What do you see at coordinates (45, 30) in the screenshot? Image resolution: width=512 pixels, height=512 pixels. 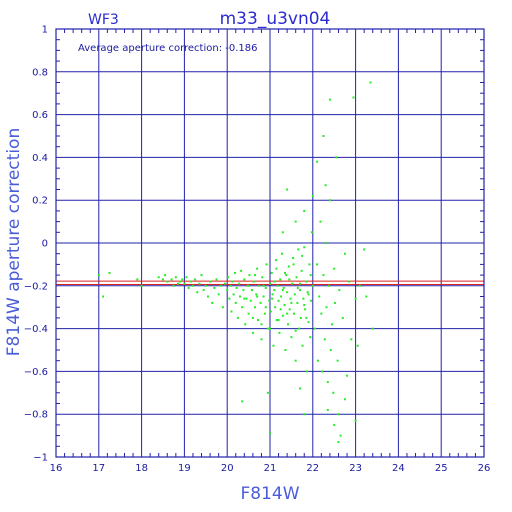 I see `y-tick-label: 1` at bounding box center [45, 30].